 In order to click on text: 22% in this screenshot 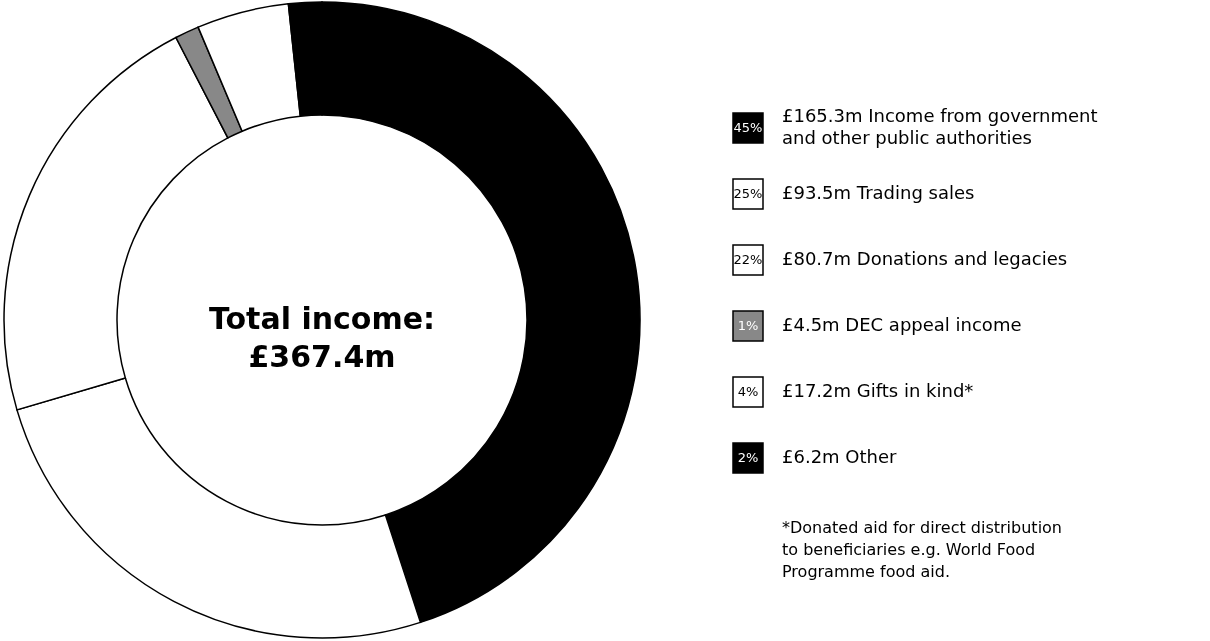, I will do `click(748, 259)`.